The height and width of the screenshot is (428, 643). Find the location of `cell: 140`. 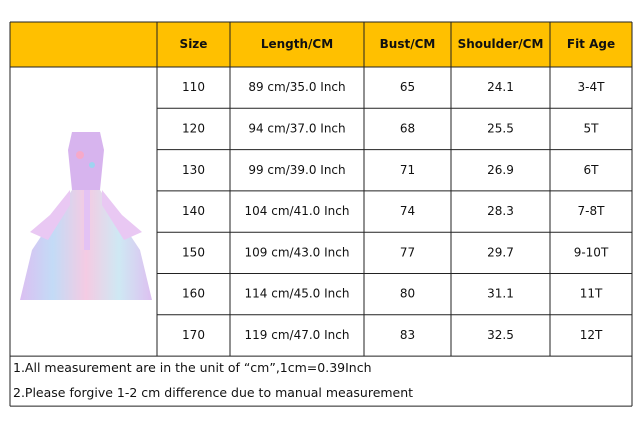

cell: 140 is located at coordinates (193, 211).